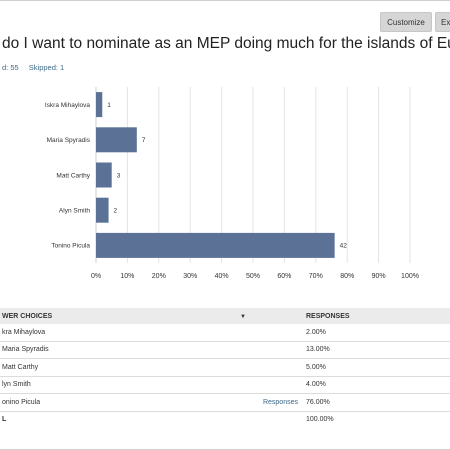 The width and height of the screenshot is (450, 450). What do you see at coordinates (442, 22) in the screenshot?
I see `export-button: Ex` at bounding box center [442, 22].